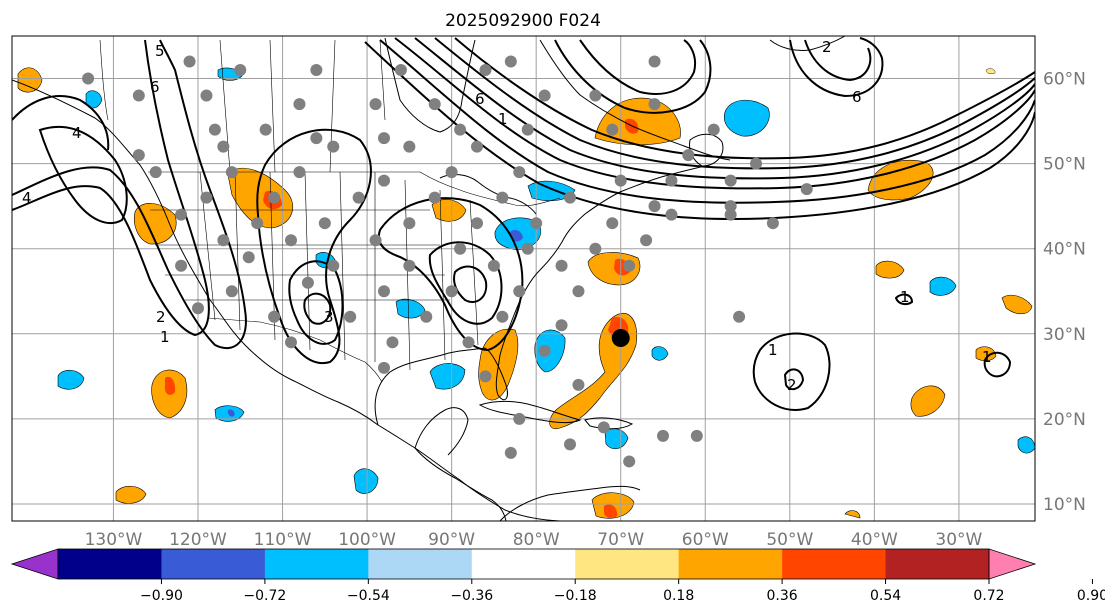 The image size is (1105, 615). What do you see at coordinates (1012, 564) in the screenshot?
I see `colorbar-extend-high` at bounding box center [1012, 564].